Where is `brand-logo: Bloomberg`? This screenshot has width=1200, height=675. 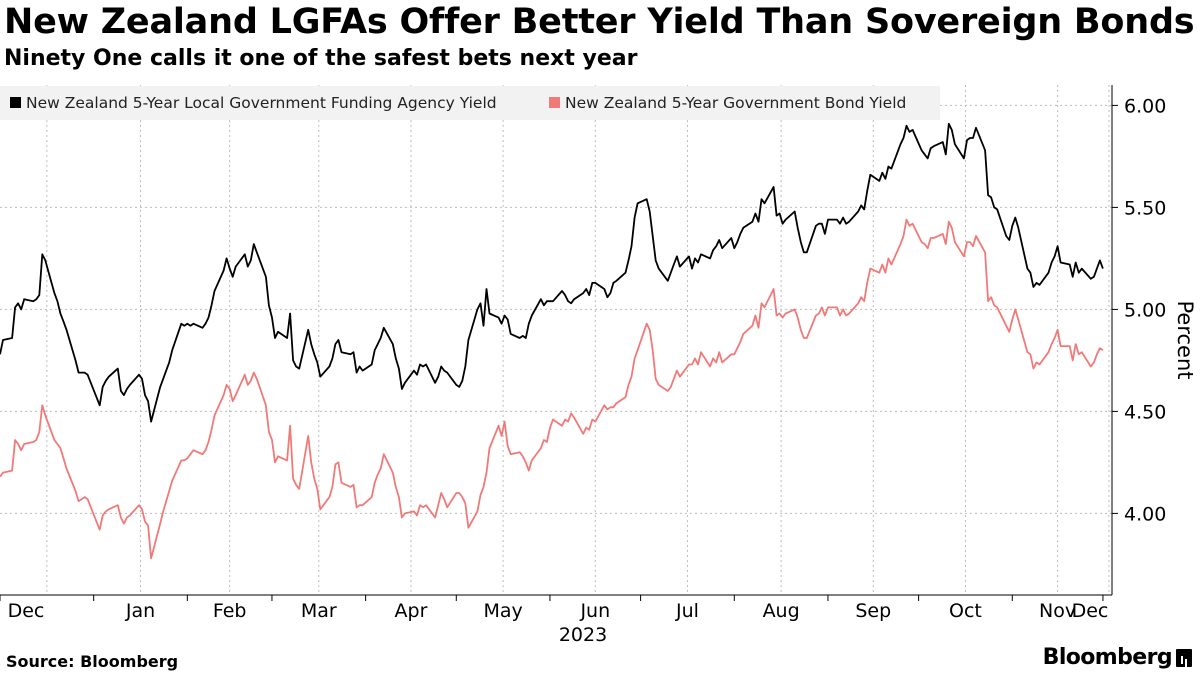
brand-logo: Bloomberg is located at coordinates (1117, 657).